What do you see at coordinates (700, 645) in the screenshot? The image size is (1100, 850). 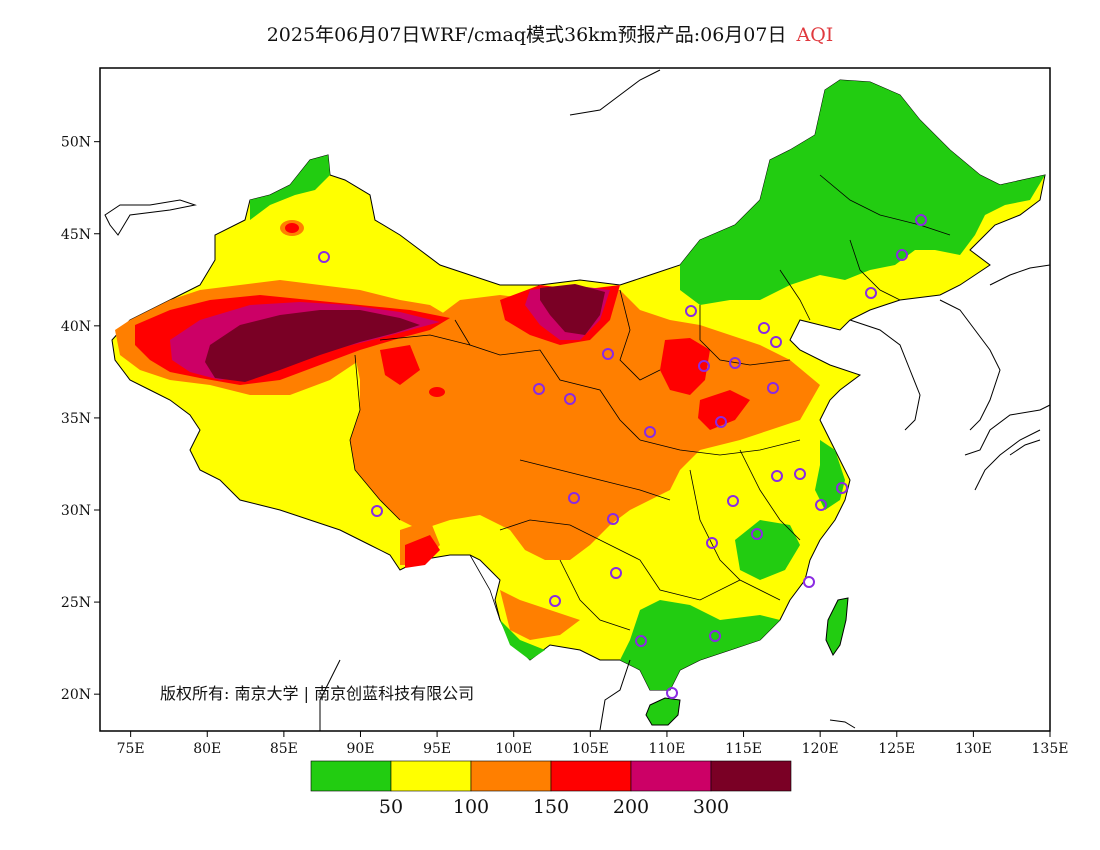 I see `aqi-good-south` at bounding box center [700, 645].